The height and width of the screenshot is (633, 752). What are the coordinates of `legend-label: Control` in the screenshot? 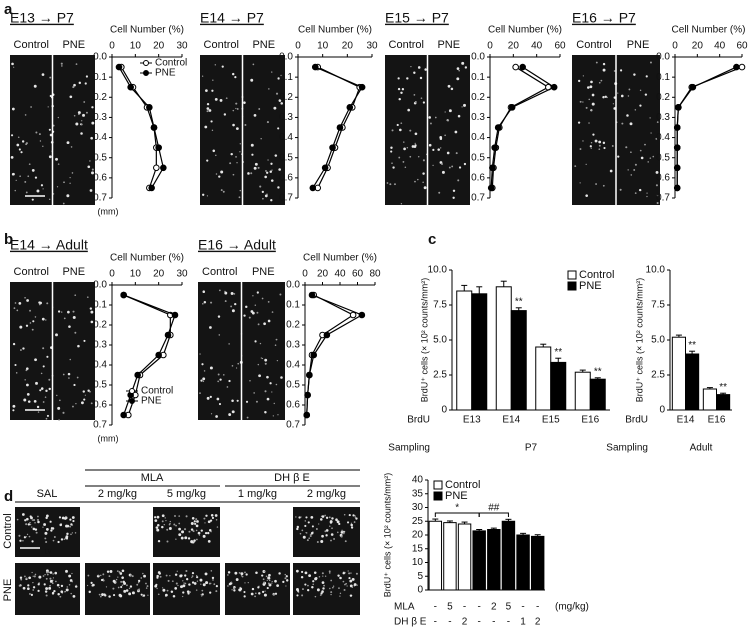 It's located at (171, 63).